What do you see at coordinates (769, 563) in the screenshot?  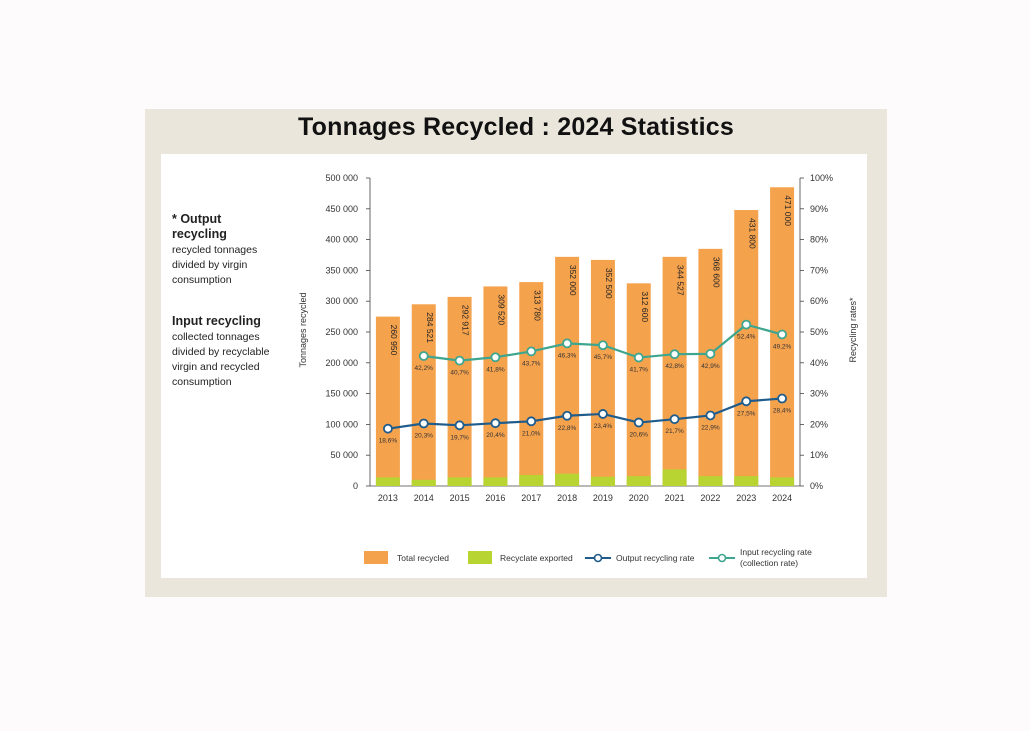 I see `legend-input-rate-sublabel: (collection rate)` at bounding box center [769, 563].